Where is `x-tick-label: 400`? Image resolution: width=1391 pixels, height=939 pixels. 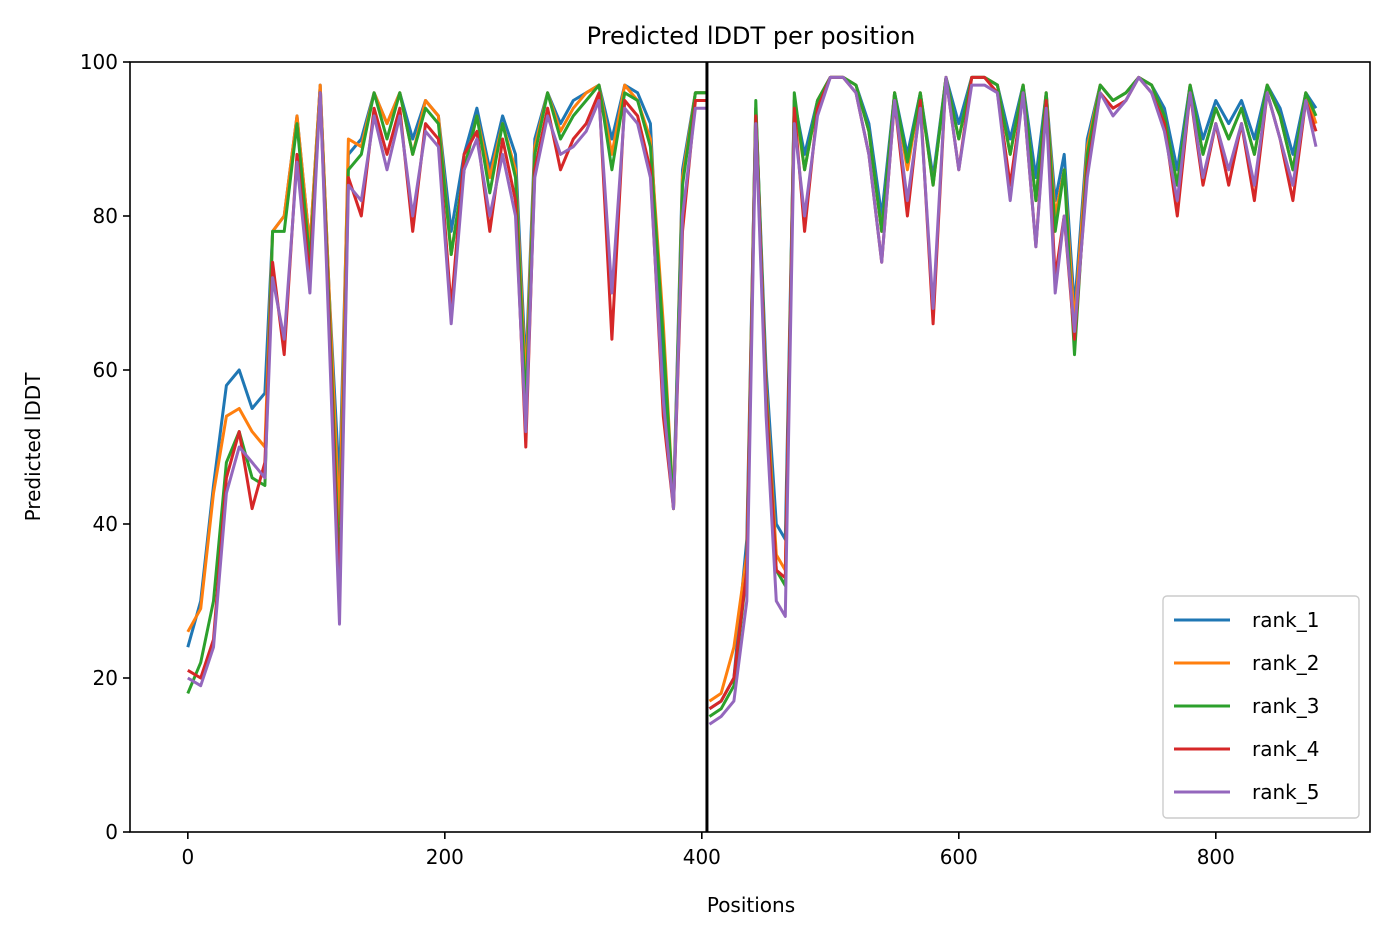 x-tick-label: 400 is located at coordinates (702, 857).